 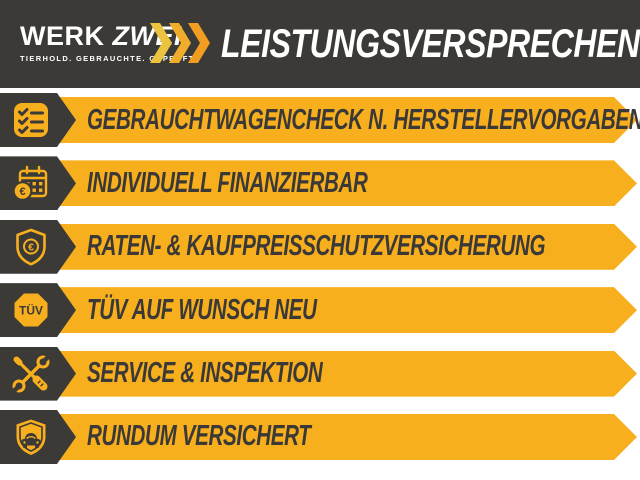 I want to click on list-item: SERVICE & INSPEKTION, so click(x=320, y=373).